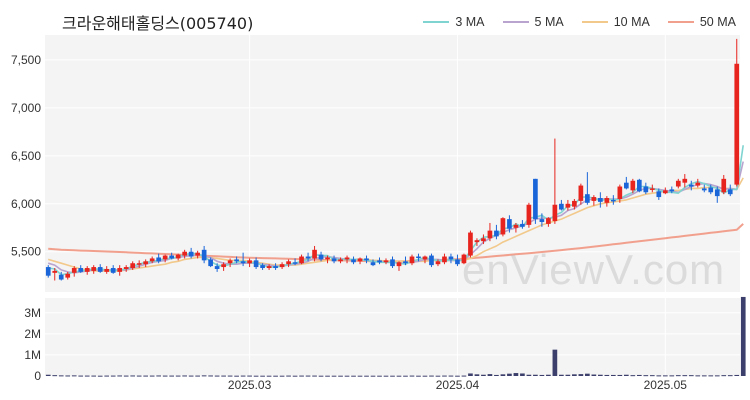 The image size is (750, 400). I want to click on legend-item-ma10: 10 MA, so click(615, 22).